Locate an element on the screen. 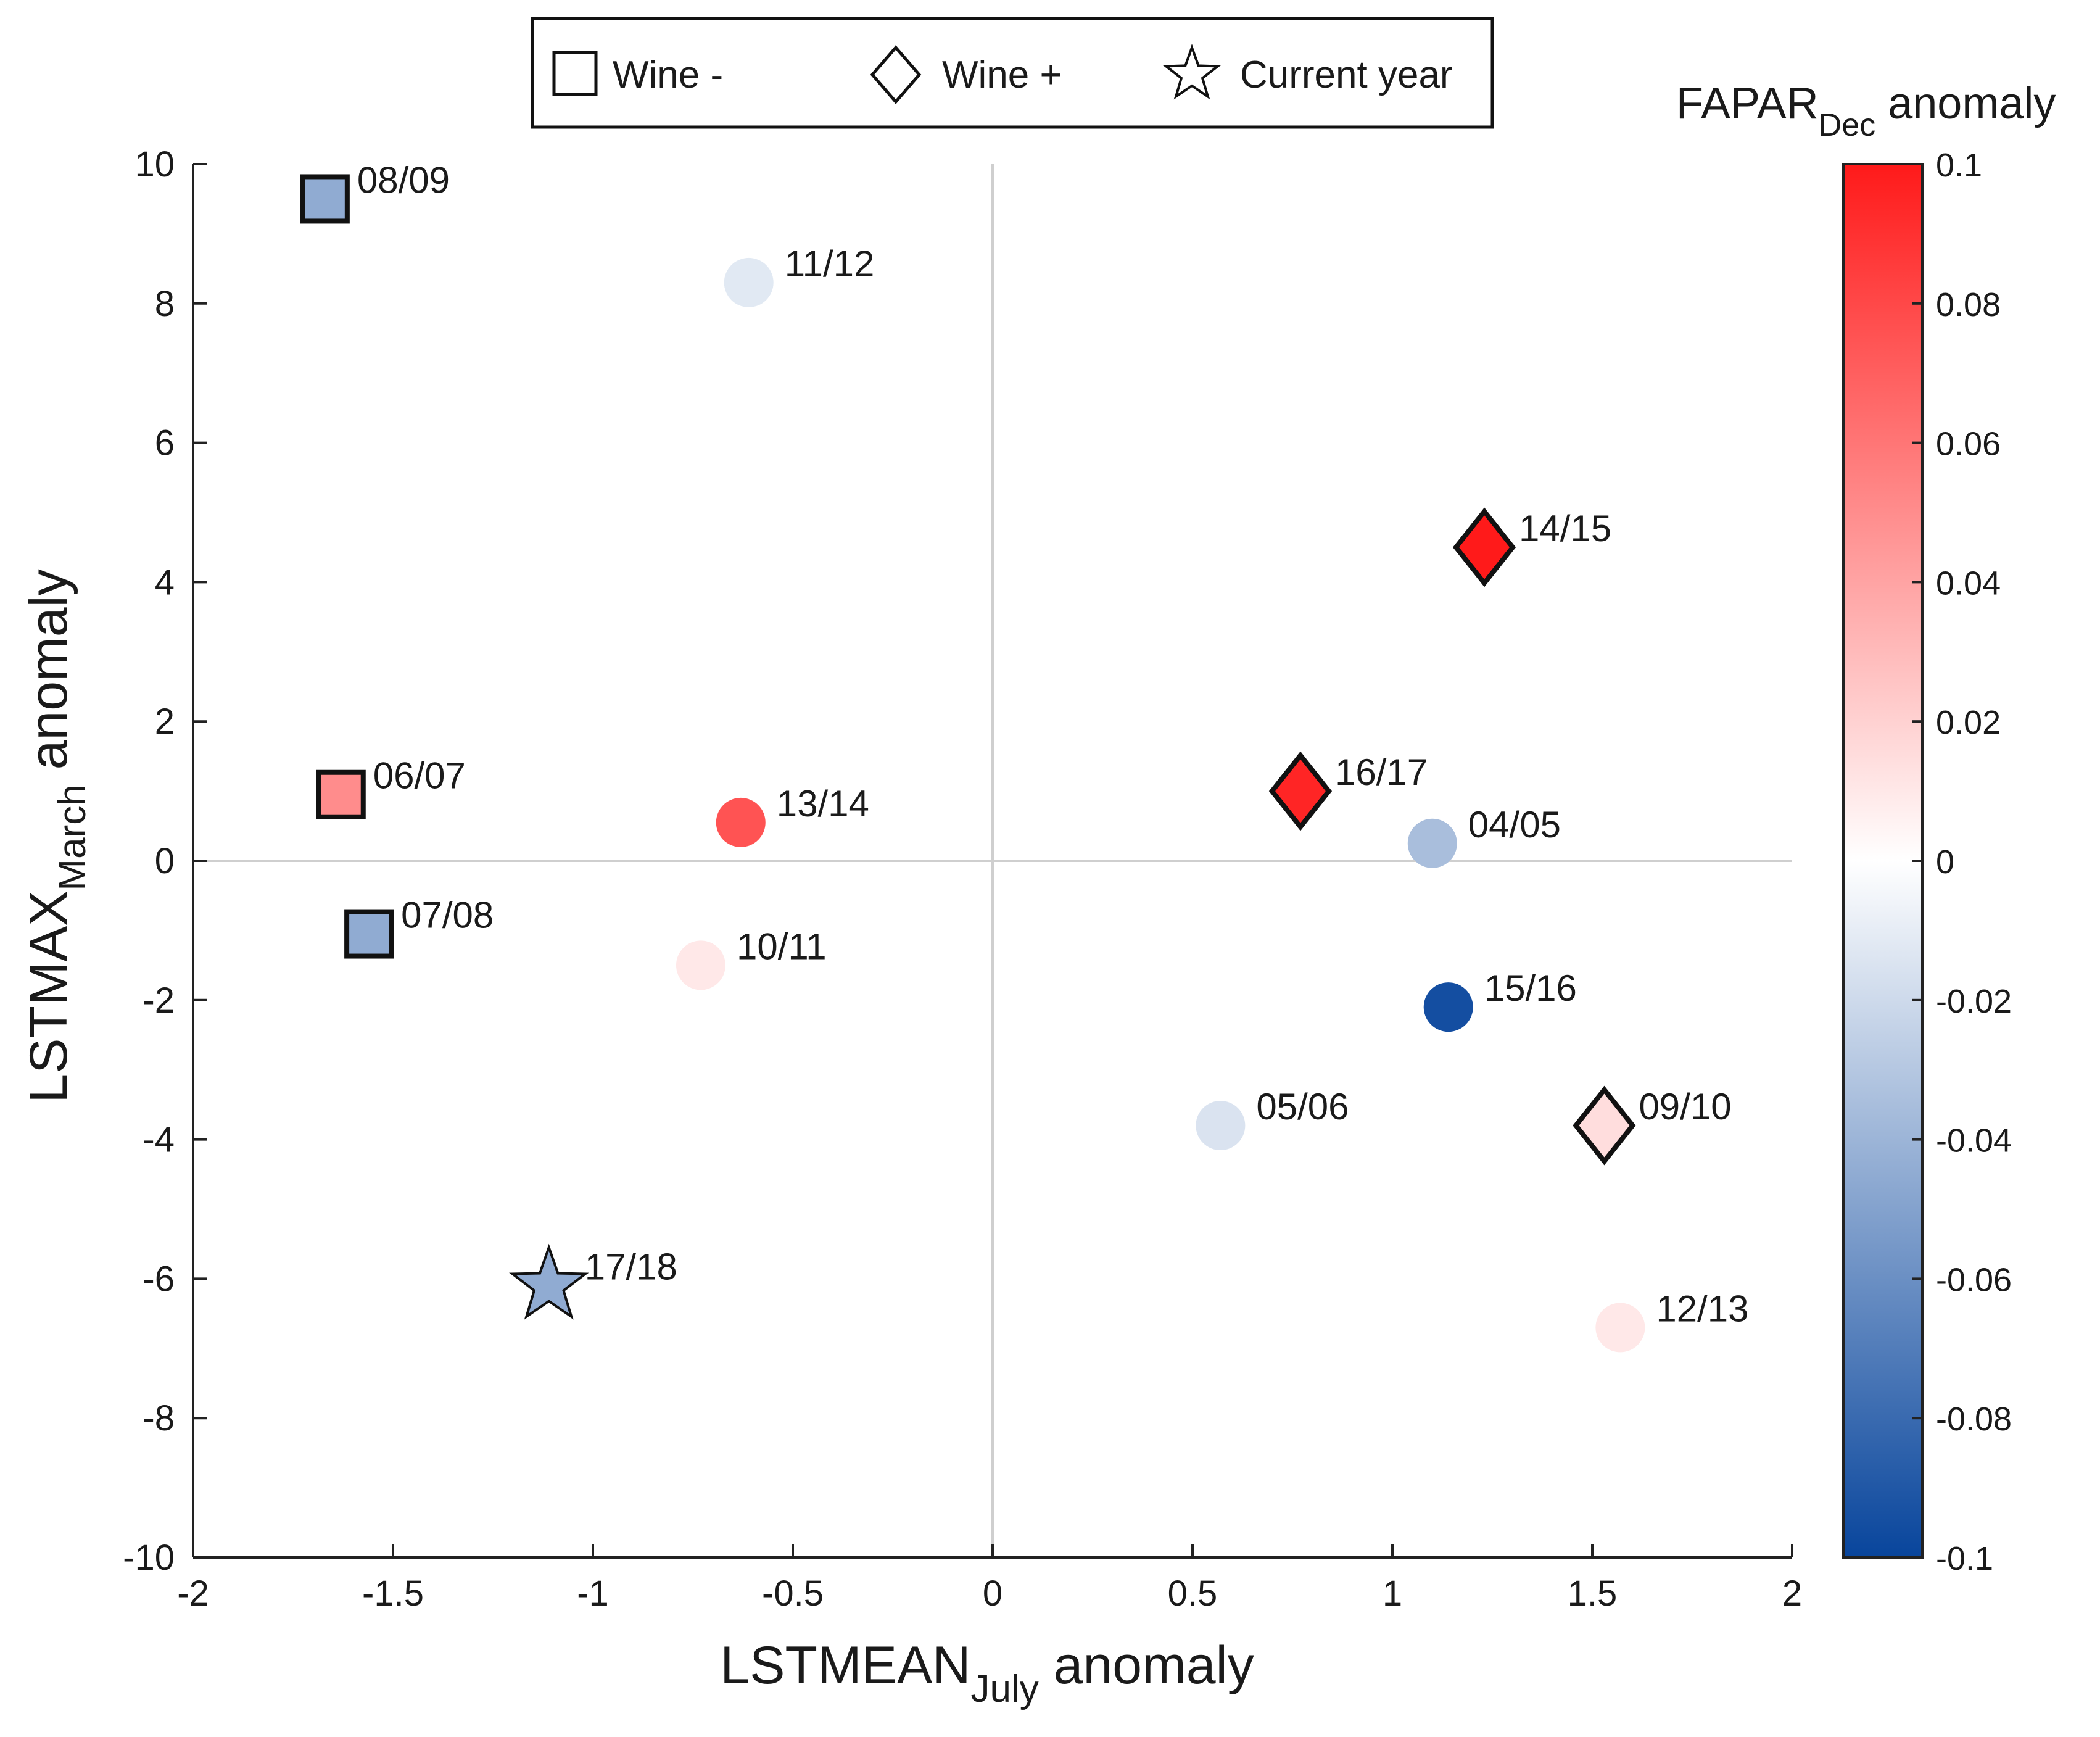  x-tick-label: 0 is located at coordinates (993, 1593).